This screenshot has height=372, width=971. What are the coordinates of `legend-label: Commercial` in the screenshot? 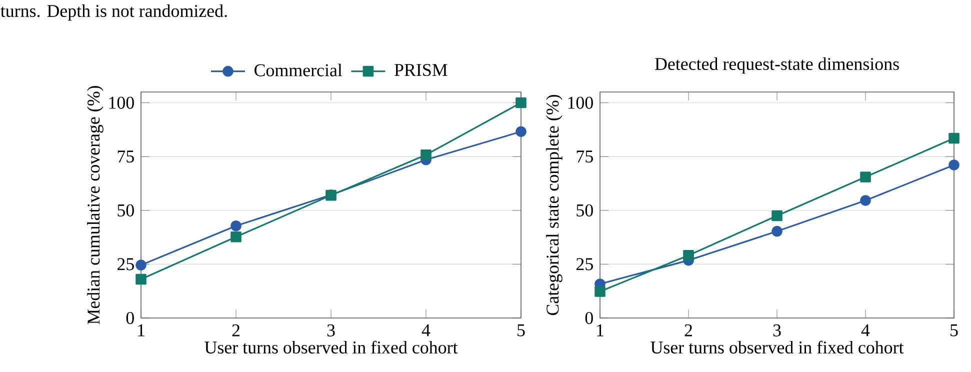 It's located at (298, 70).